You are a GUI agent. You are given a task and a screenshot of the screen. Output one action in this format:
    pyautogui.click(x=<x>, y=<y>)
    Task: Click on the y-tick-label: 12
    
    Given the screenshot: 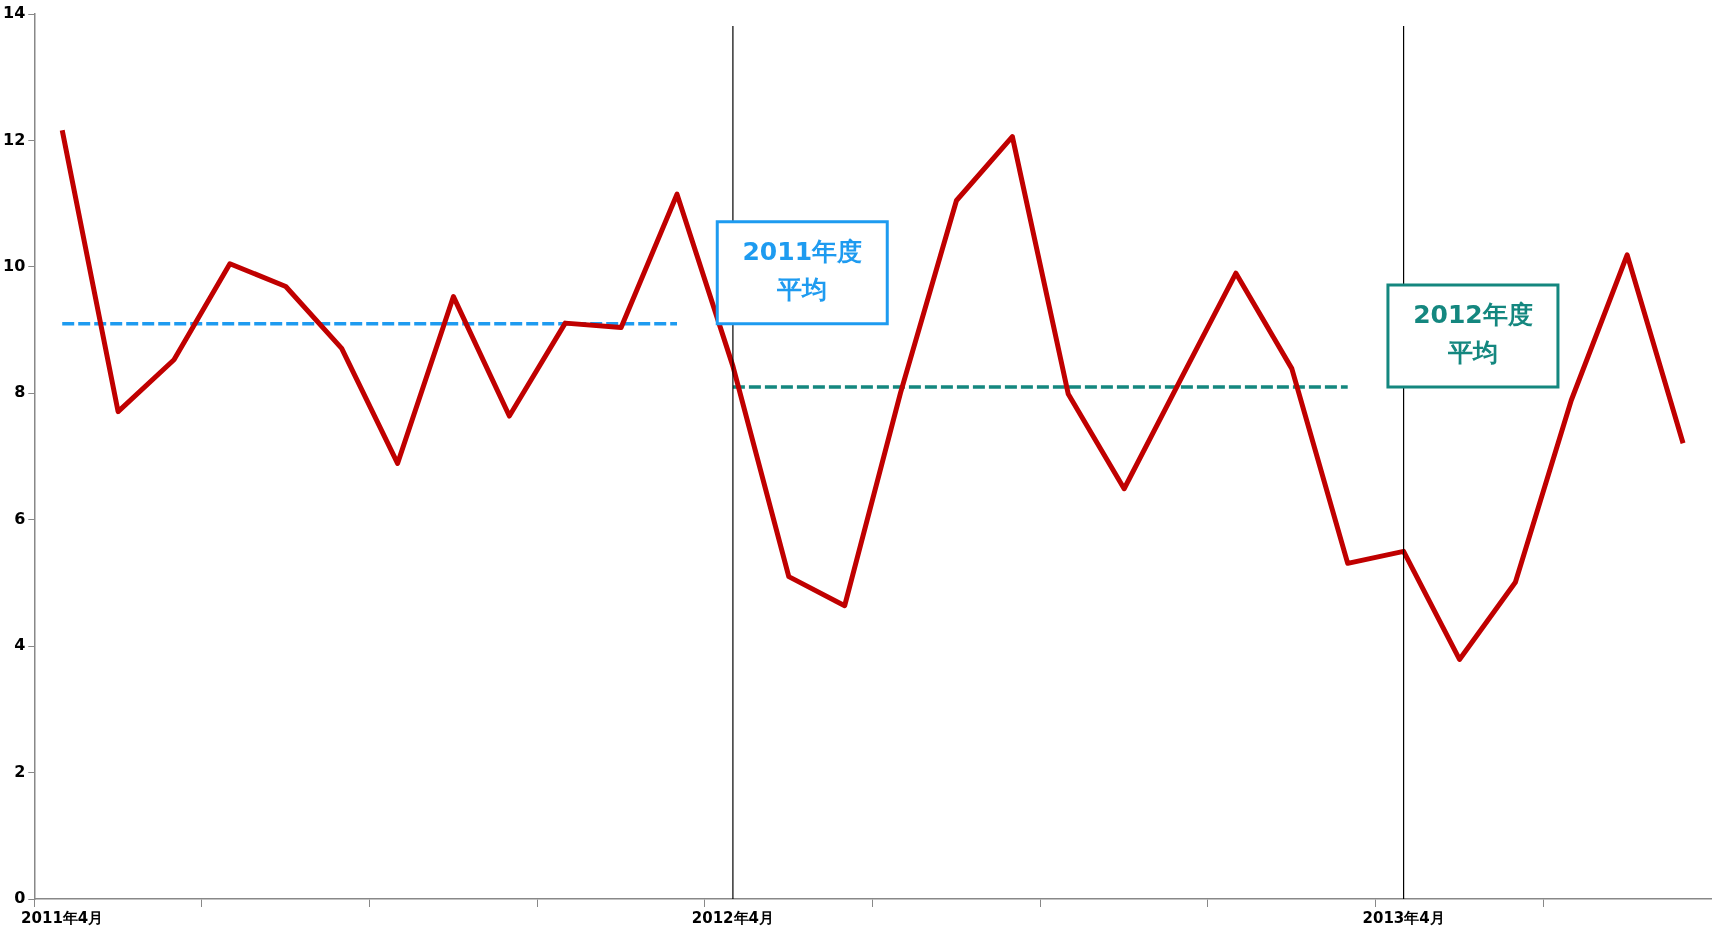 What is the action you would take?
    pyautogui.click(x=14, y=139)
    